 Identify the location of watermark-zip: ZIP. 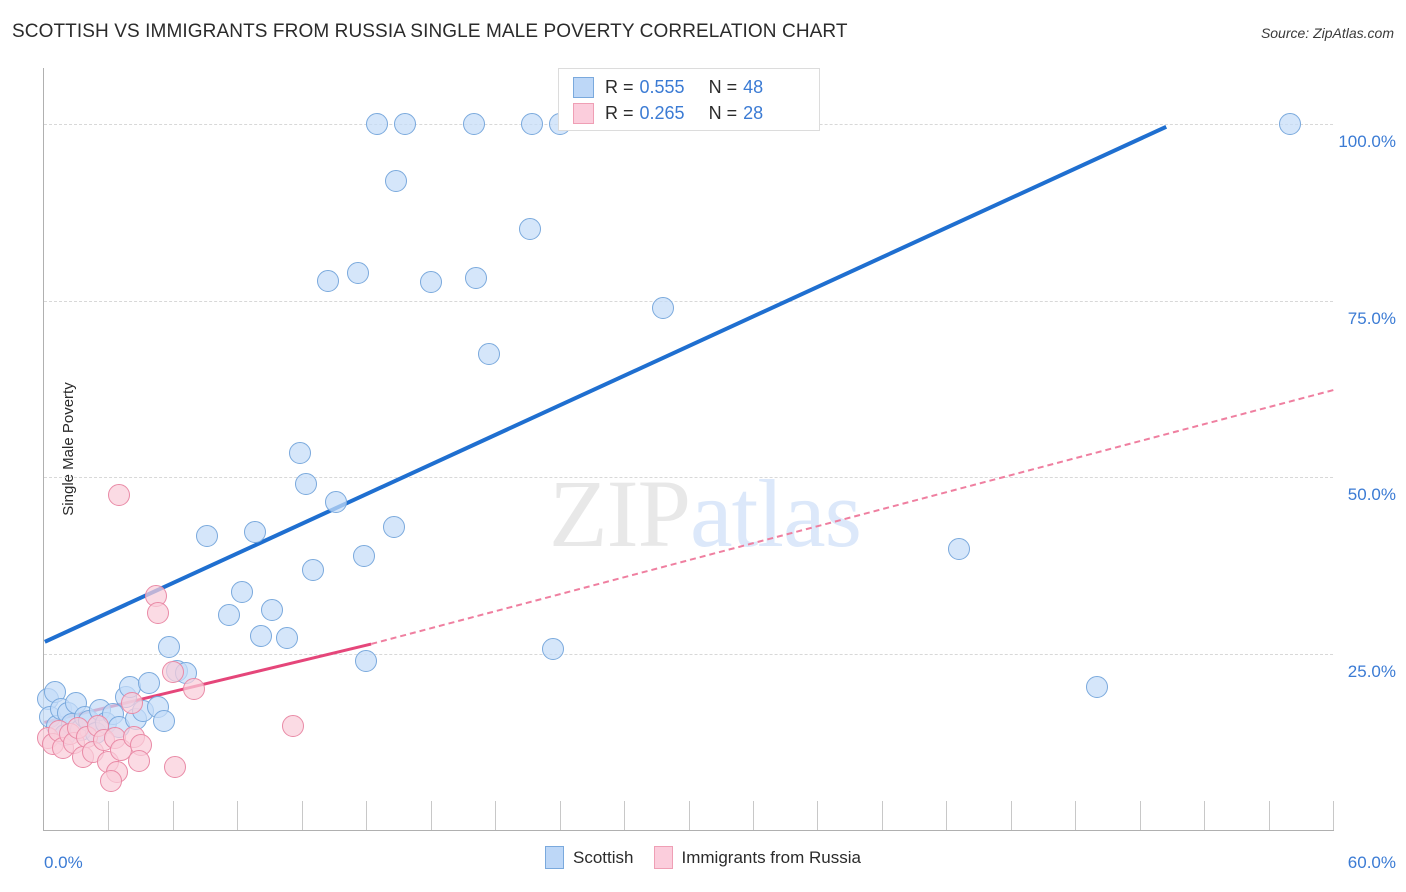
(620, 513).